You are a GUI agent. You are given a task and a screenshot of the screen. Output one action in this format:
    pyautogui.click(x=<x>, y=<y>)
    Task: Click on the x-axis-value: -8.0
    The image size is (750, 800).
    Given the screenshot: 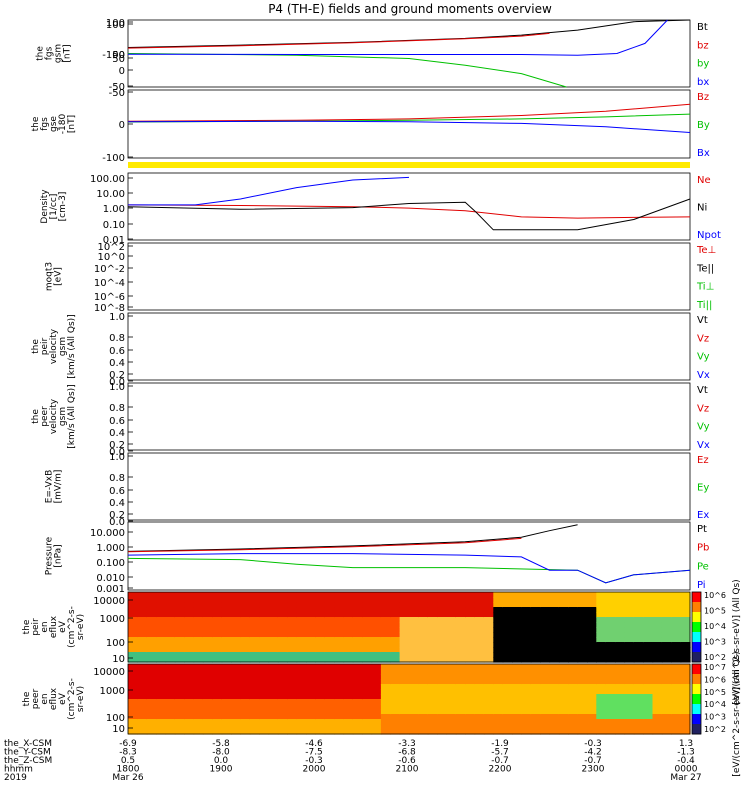 What is the action you would take?
    pyautogui.click(x=221, y=753)
    